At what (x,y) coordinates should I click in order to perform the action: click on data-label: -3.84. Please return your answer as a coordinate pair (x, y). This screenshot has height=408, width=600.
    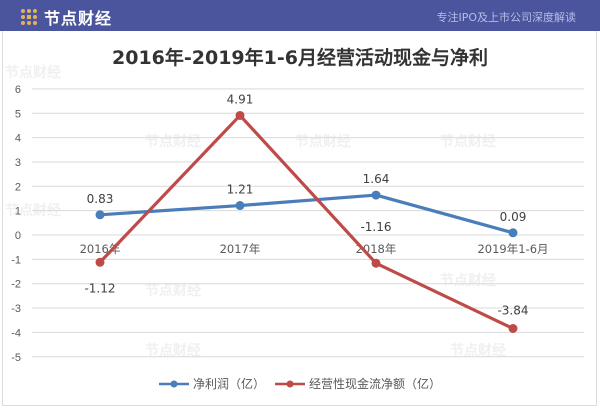
    Looking at the image, I should click on (512, 311).